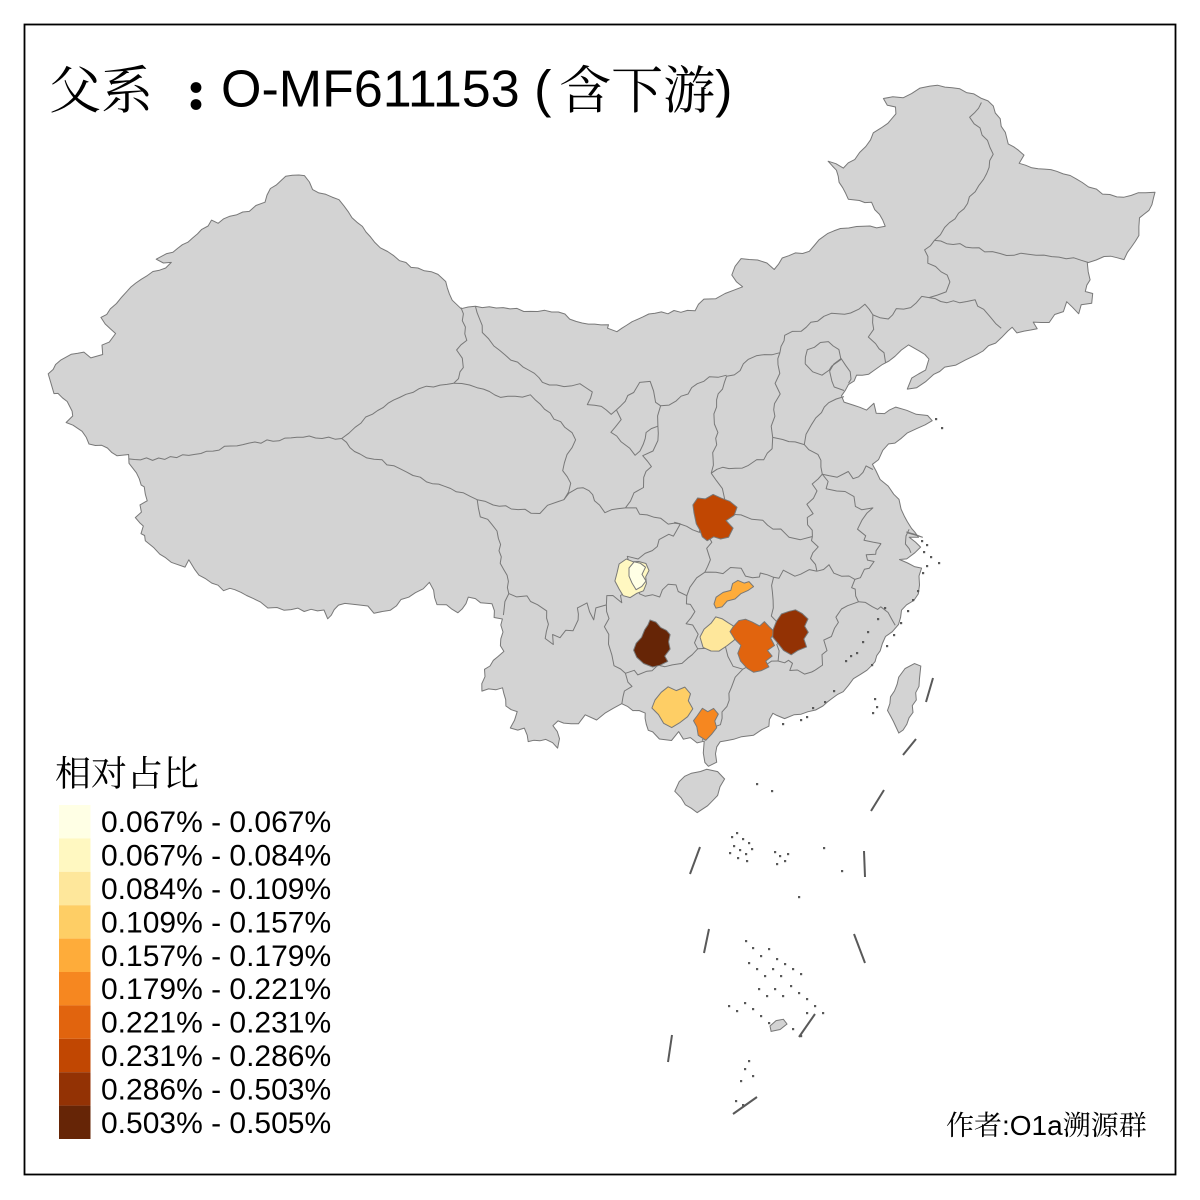 Image resolution: width=1200 pixels, height=1200 pixels. Describe the element at coordinates (216, 956) in the screenshot. I see `svg-text: 0.157% - 0.179%` at that location.